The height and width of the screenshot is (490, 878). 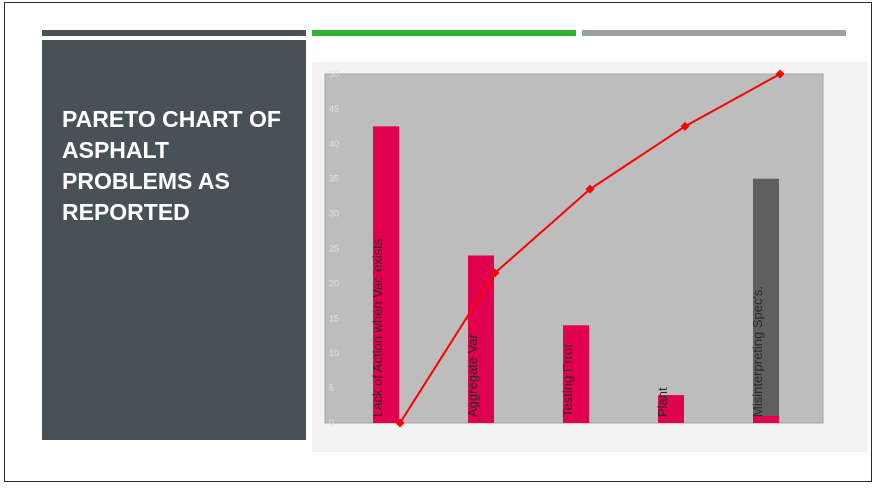 I want to click on accent-bar-dark, so click(x=174, y=33).